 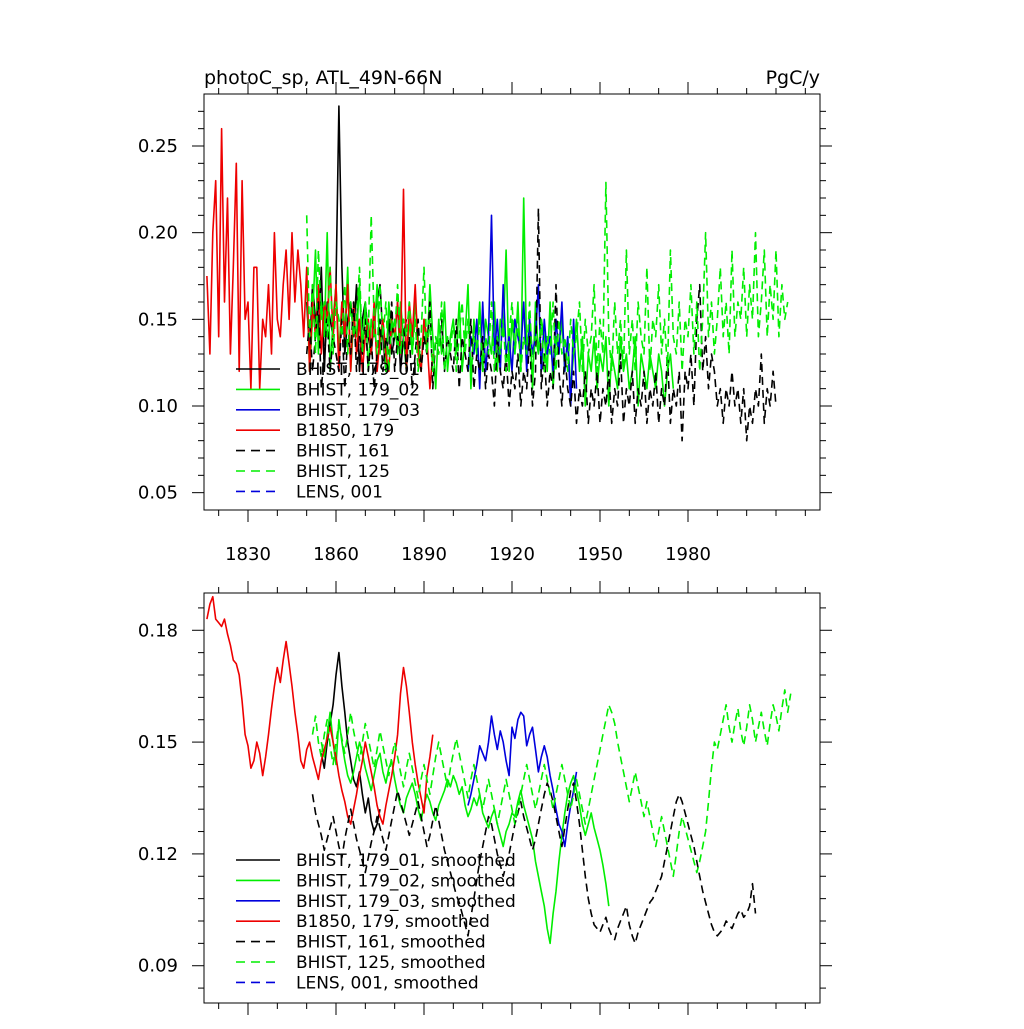 I want to click on series-line-bhist-125-smoothed, so click(x=551, y=783).